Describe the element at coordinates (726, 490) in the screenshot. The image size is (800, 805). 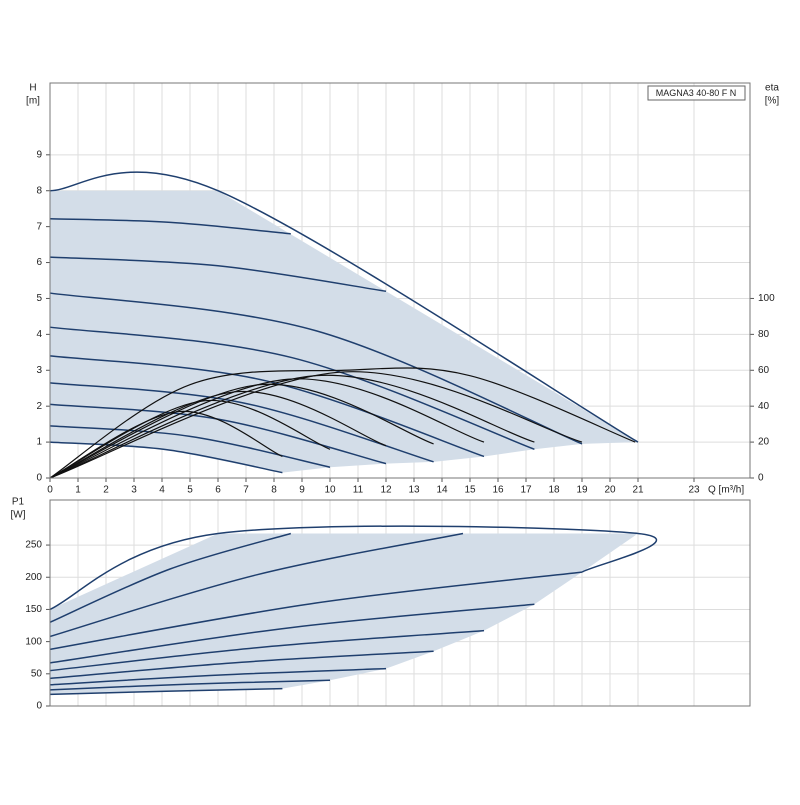
I see `x-axis-label: Q [m³/h]` at that location.